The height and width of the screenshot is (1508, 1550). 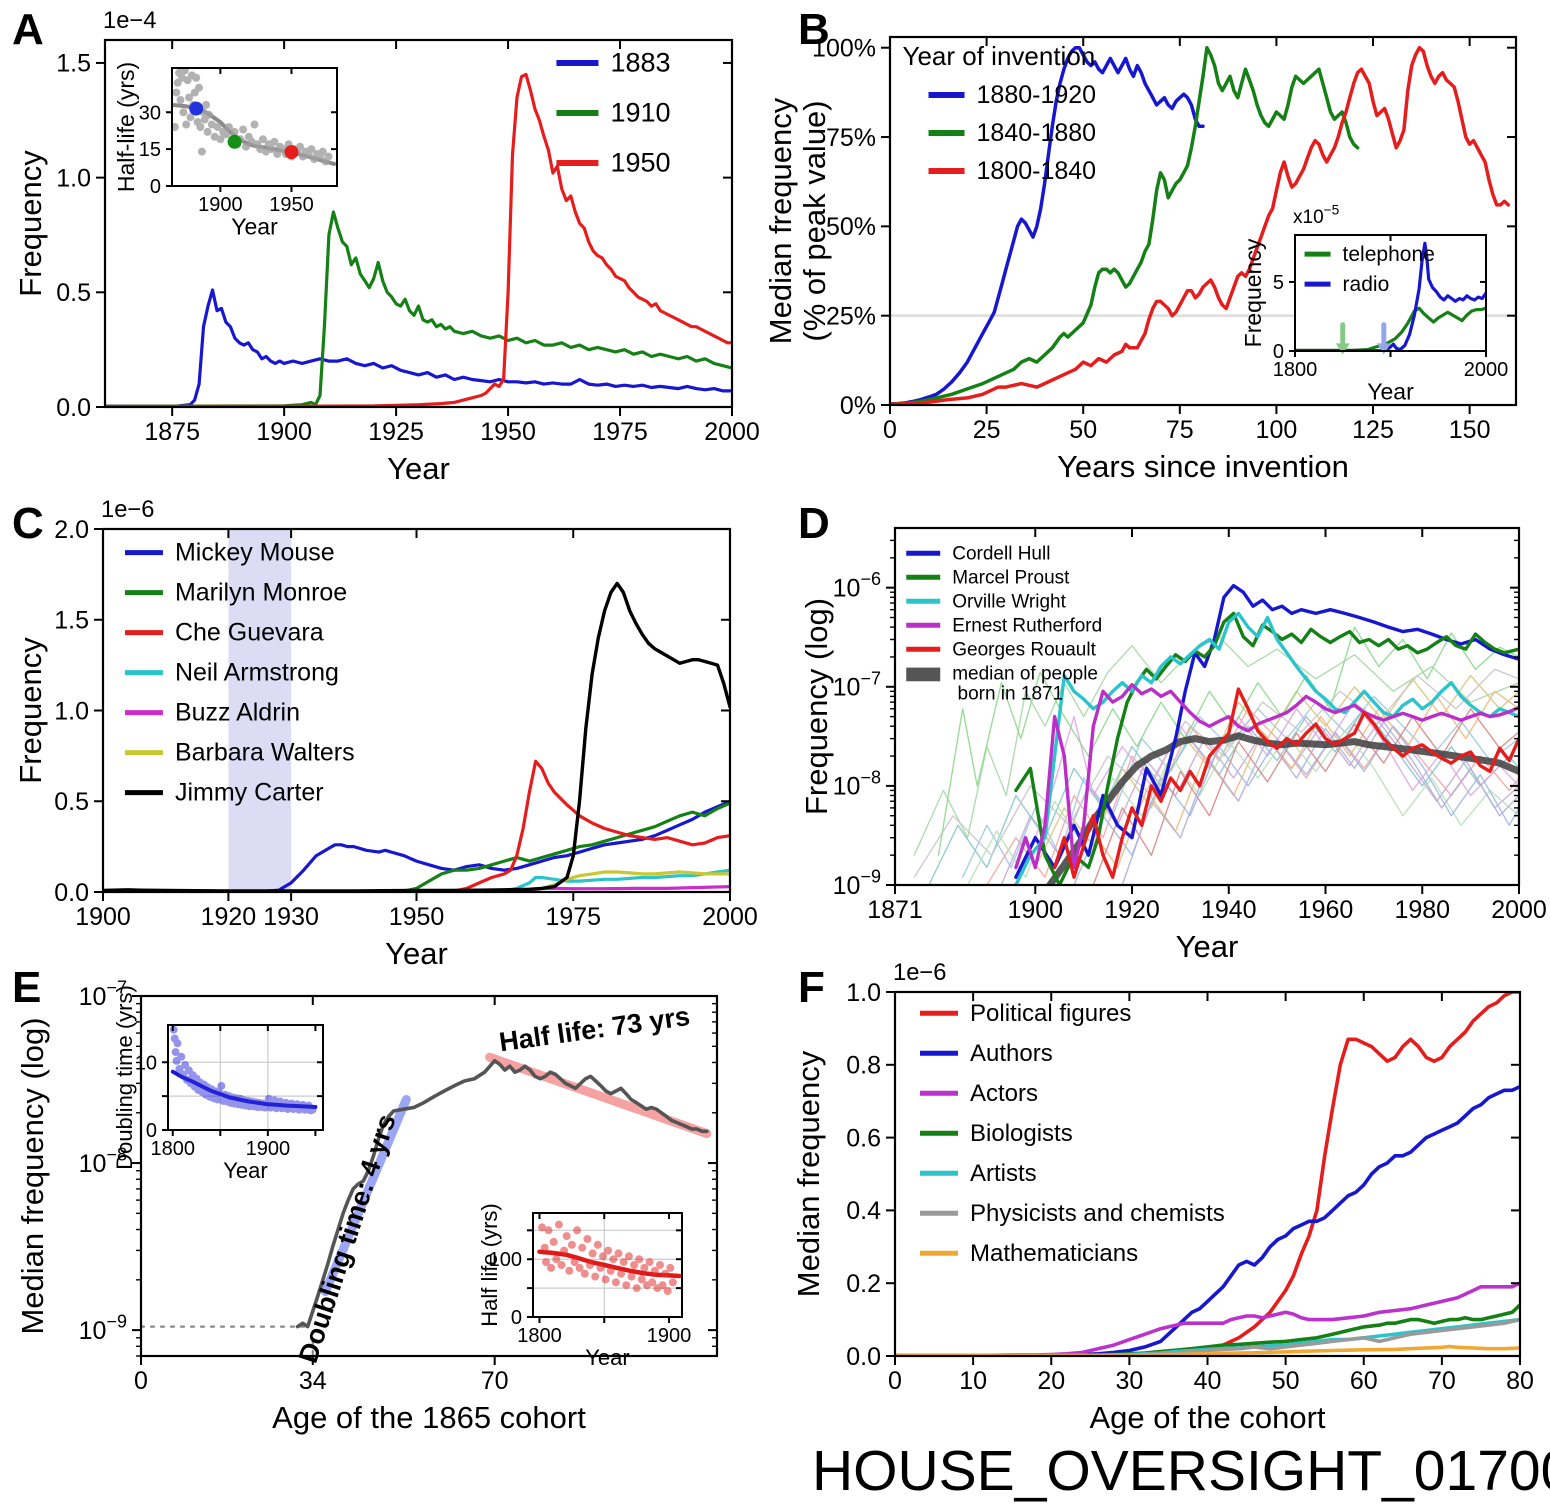 I want to click on series-radio, so click(x=1390, y=296).